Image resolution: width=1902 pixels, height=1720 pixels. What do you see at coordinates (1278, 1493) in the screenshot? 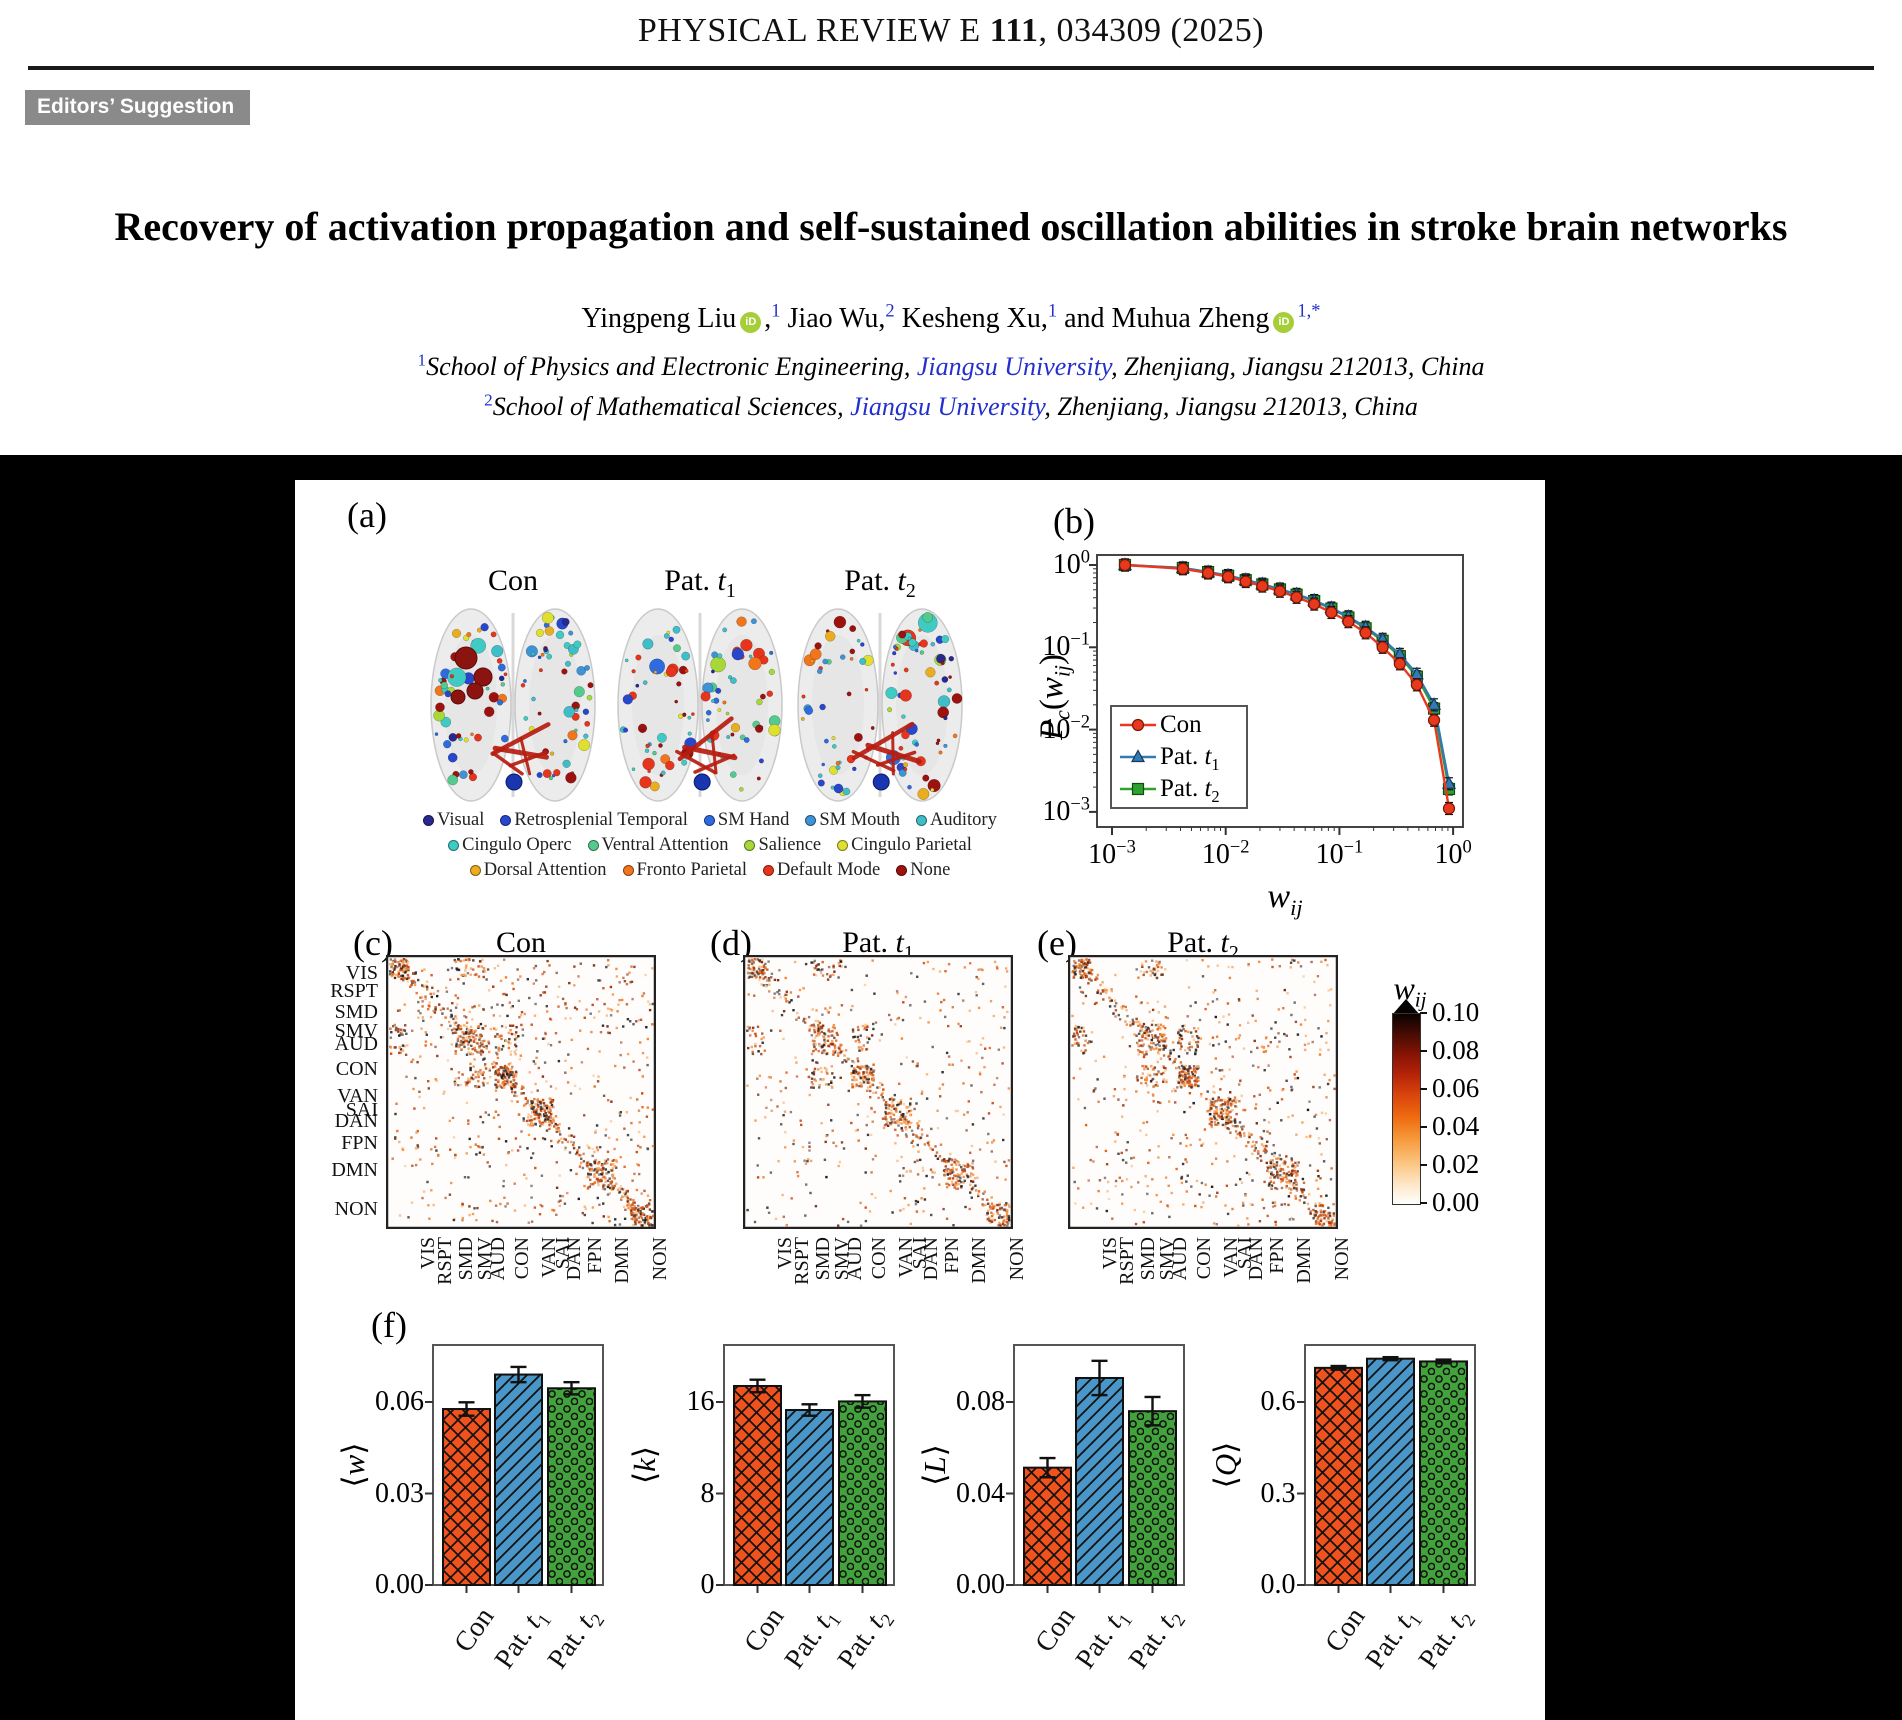
I see `bar-y-tick-label: 0.3` at bounding box center [1278, 1493].